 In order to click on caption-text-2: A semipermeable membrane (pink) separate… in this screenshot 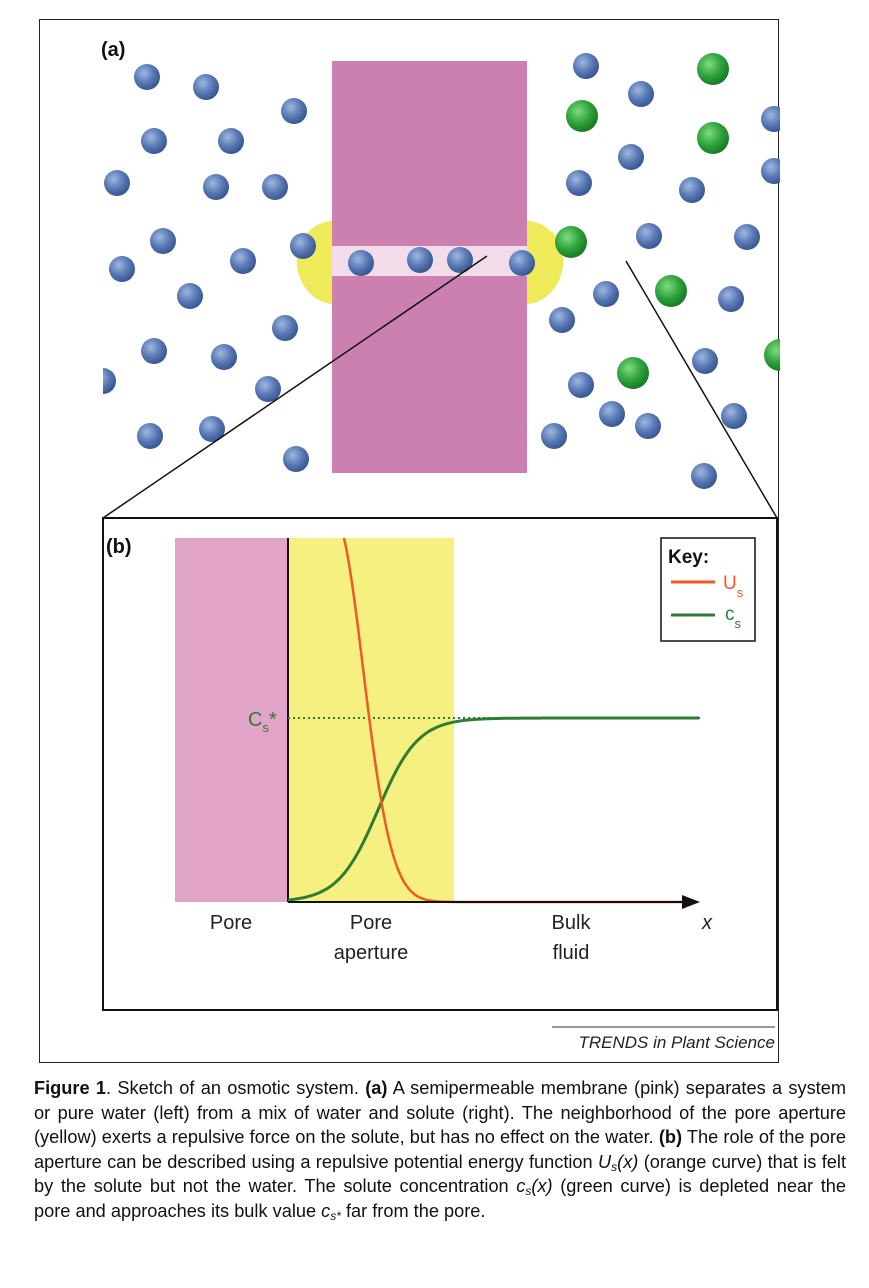, I will do `click(440, 1113)`.